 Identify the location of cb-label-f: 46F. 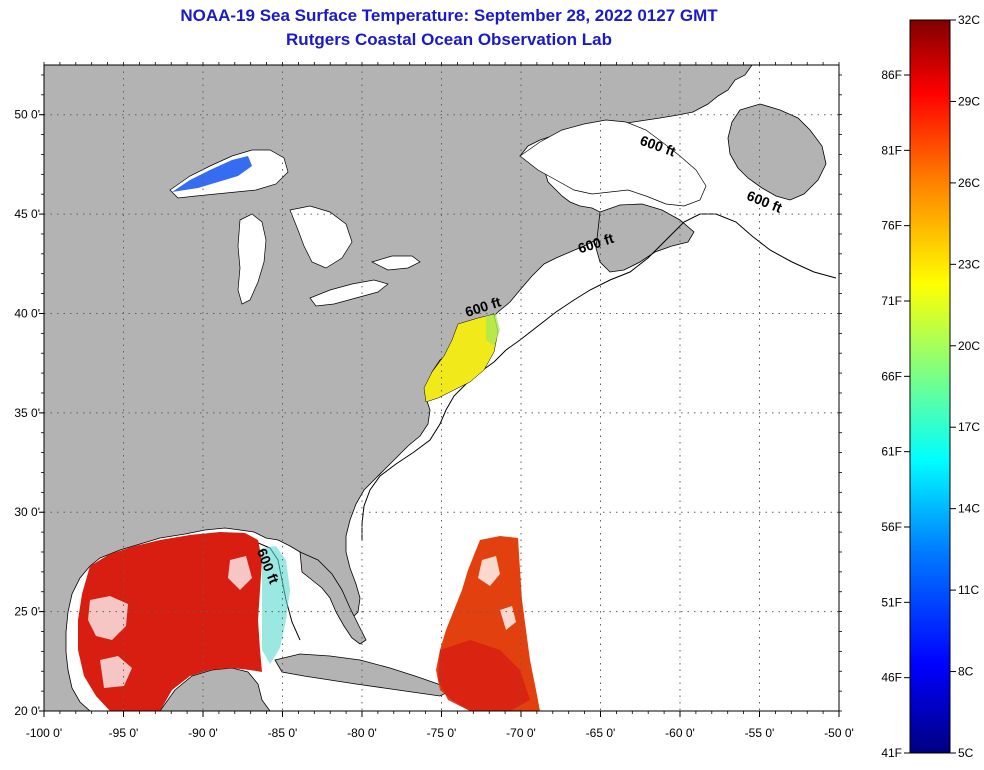
(891, 678).